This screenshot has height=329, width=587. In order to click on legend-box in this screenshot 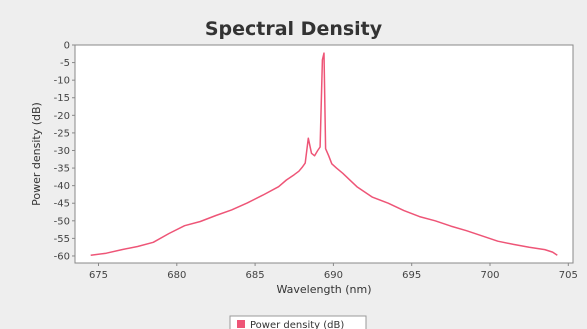, I will do `click(298, 322)`.